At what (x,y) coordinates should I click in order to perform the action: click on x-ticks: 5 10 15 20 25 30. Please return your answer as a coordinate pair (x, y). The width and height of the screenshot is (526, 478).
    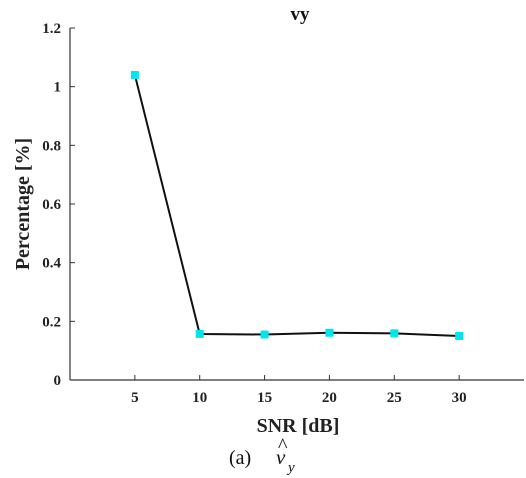
    Looking at the image, I should click on (299, 390).